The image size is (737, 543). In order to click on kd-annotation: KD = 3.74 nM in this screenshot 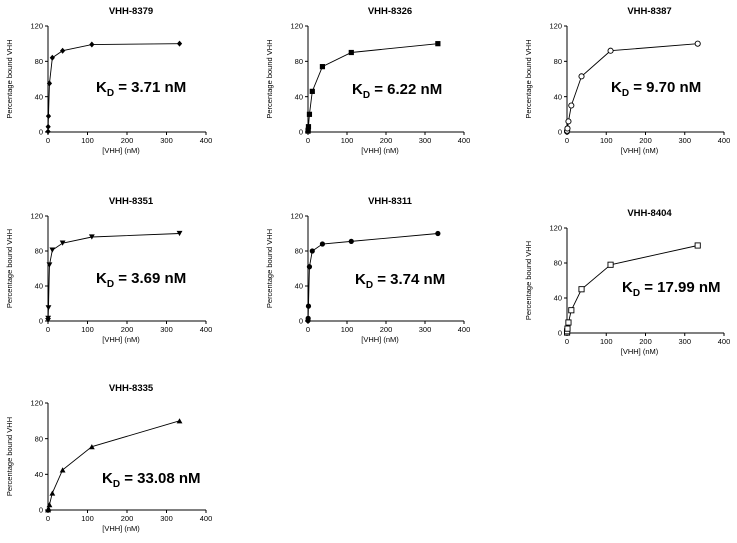, I will do `click(400, 281)`.